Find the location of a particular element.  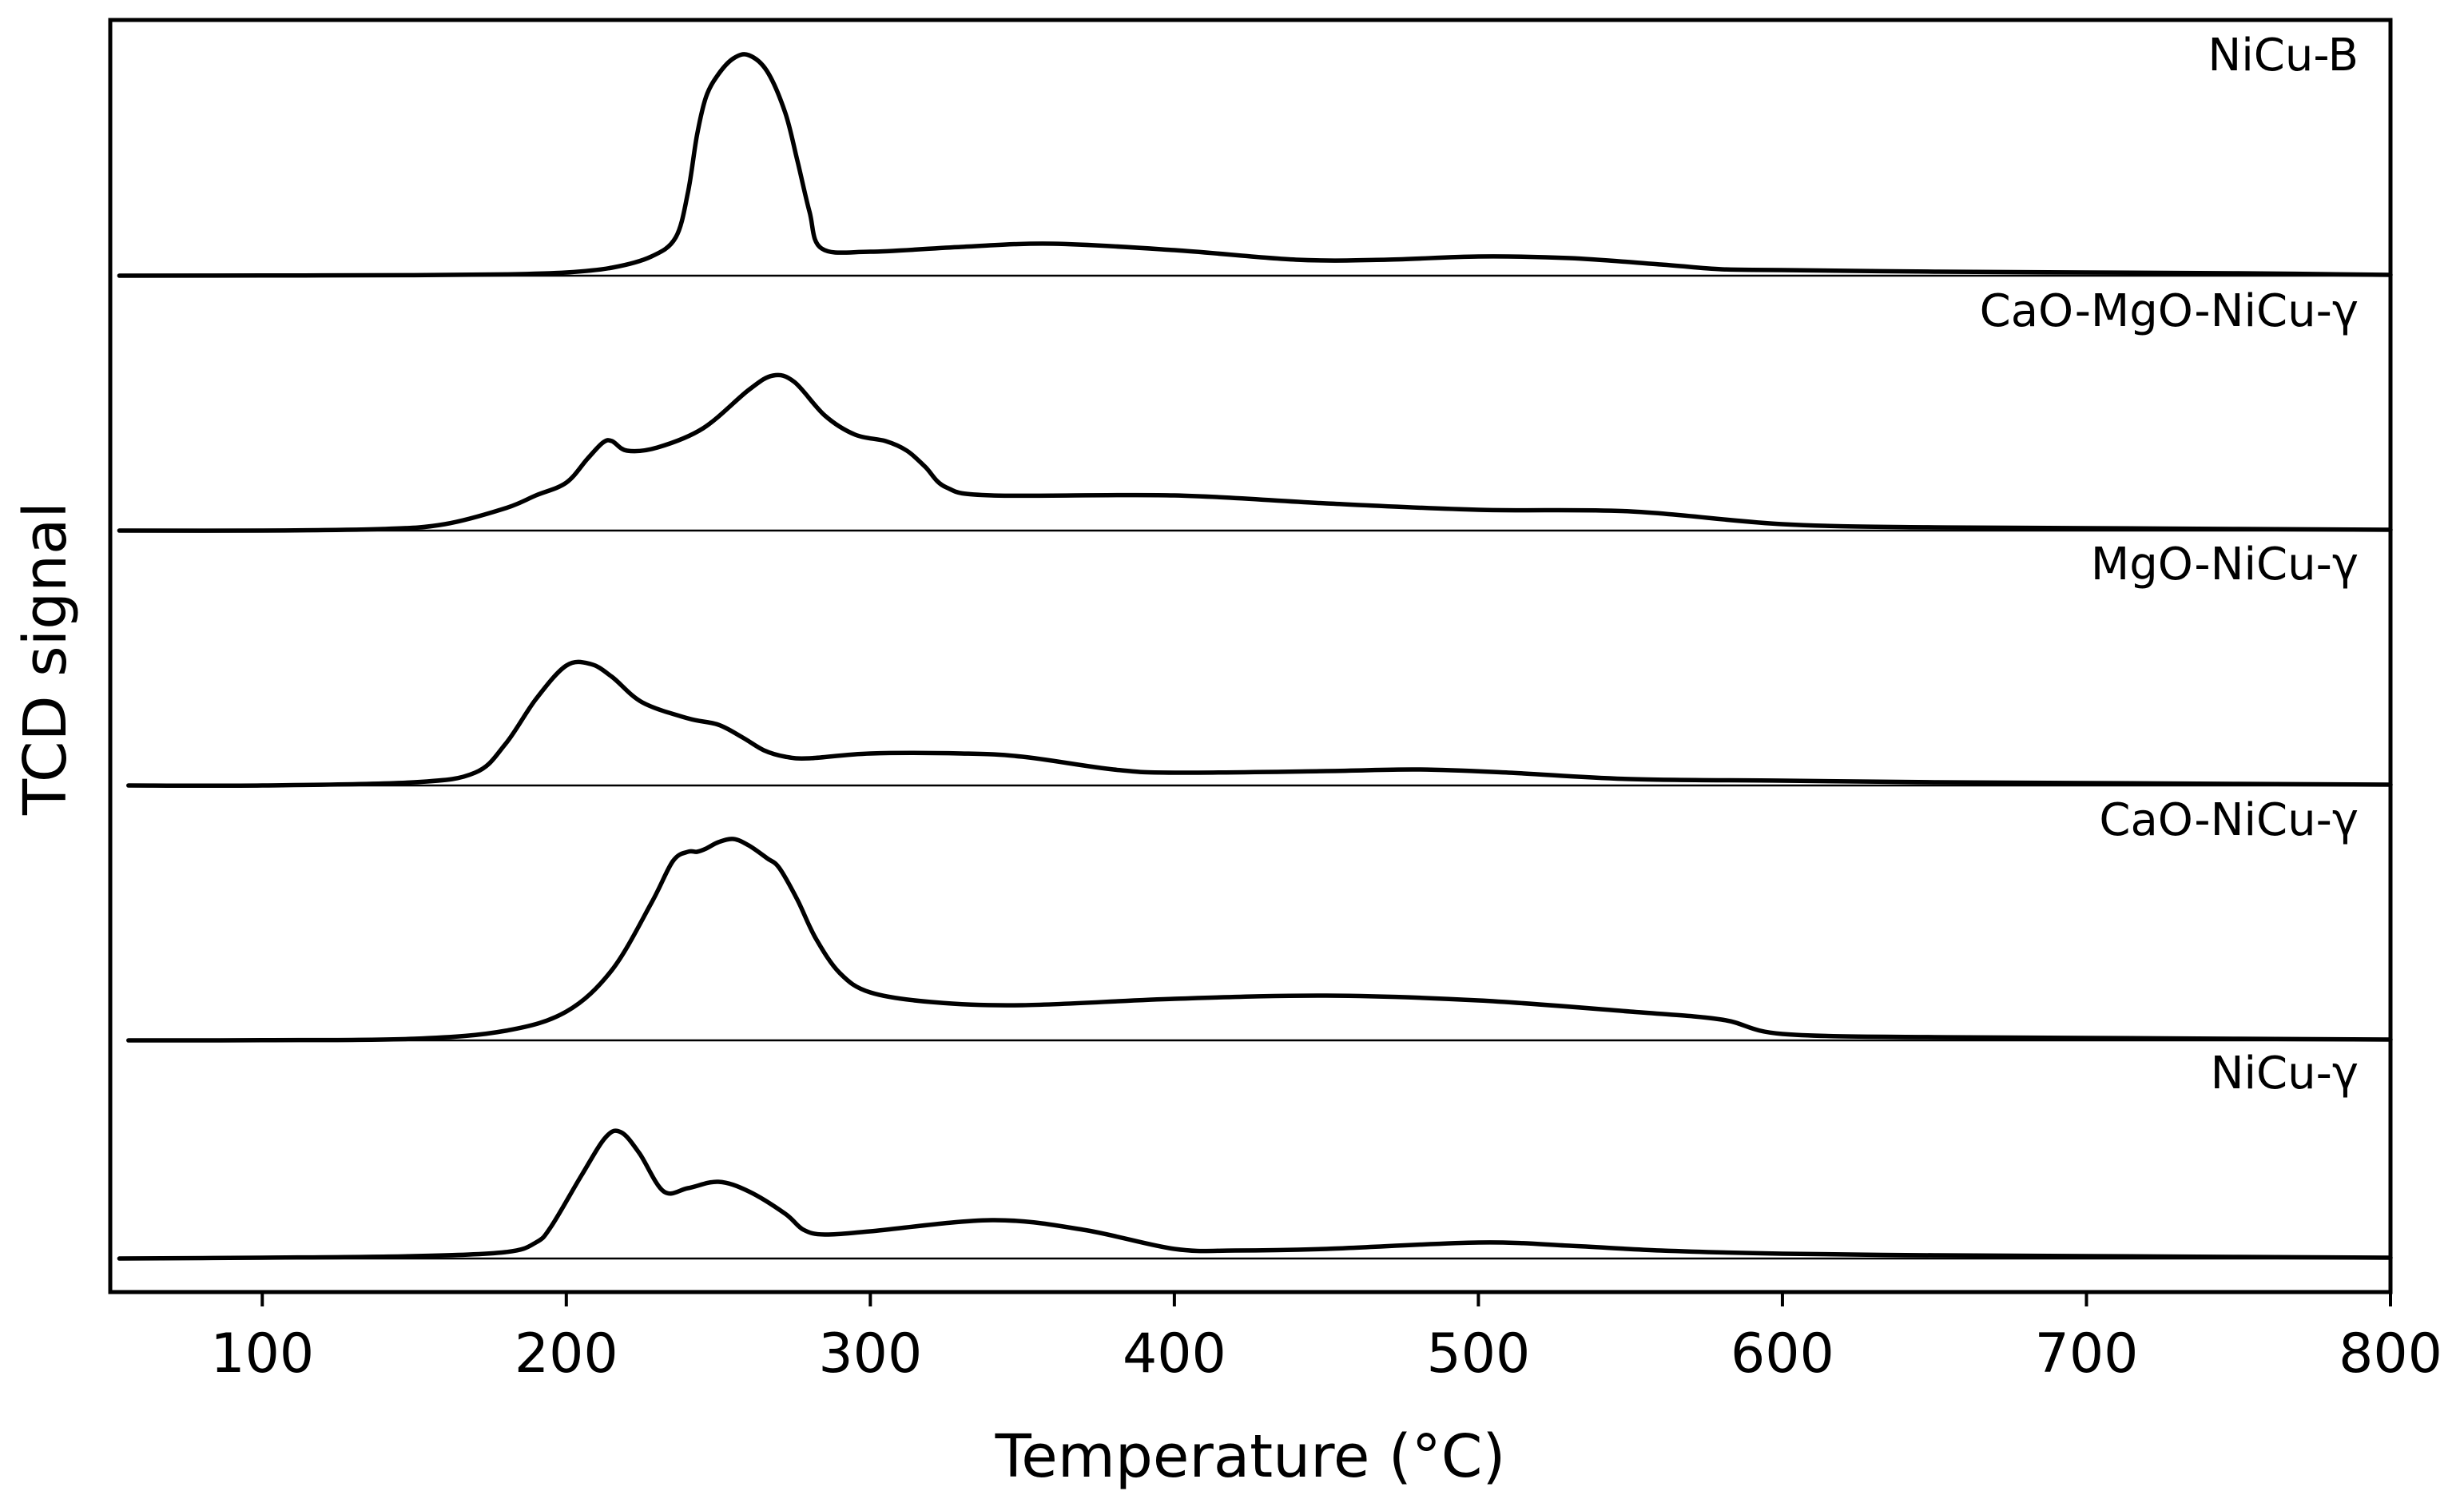

series-label-cao-nicu: CaO-NiCu-γ is located at coordinates (2229, 820).